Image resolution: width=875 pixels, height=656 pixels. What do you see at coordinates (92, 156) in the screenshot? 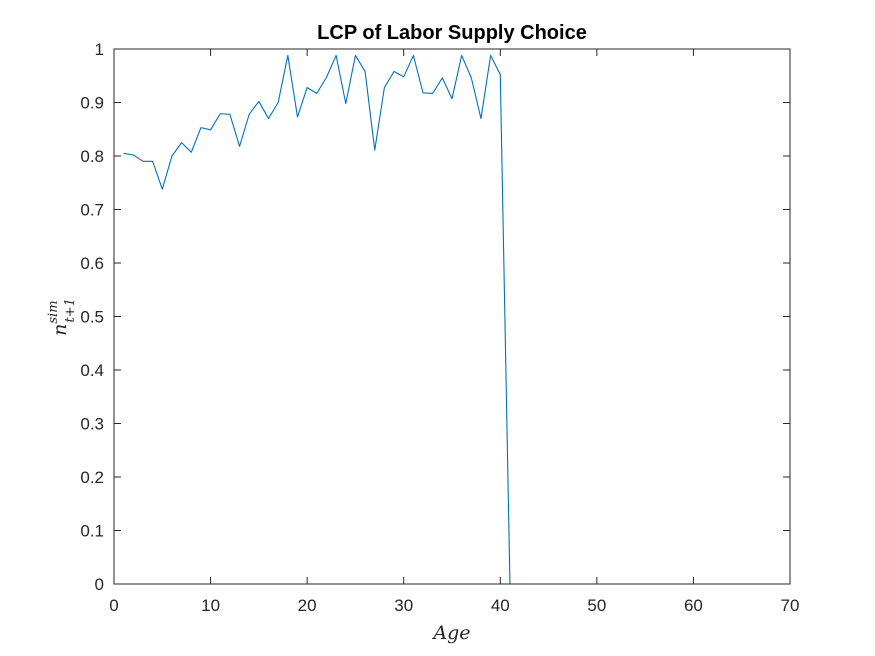
I see `y-tick-label: 0.8` at bounding box center [92, 156].